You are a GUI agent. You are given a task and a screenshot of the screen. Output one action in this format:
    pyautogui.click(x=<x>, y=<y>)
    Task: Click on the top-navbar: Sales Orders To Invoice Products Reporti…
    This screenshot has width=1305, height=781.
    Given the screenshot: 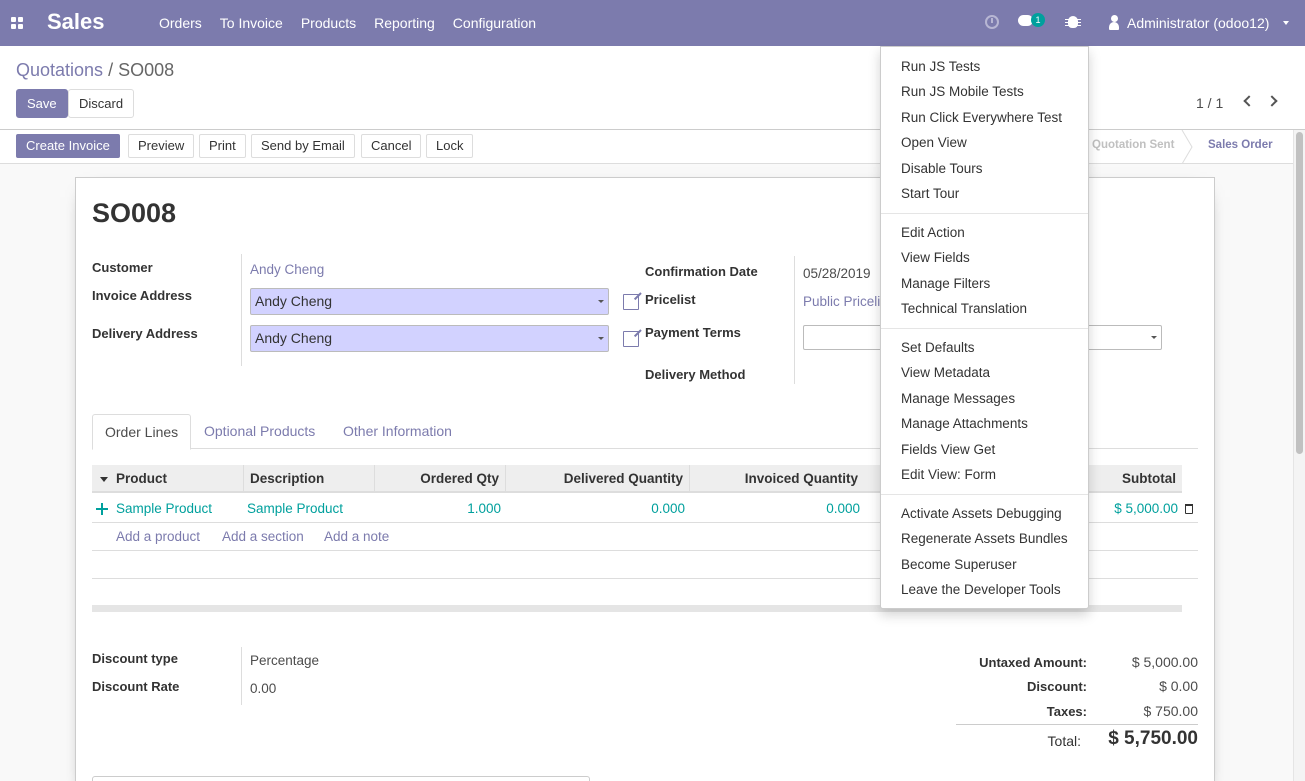 What is the action you would take?
    pyautogui.click(x=652, y=23)
    